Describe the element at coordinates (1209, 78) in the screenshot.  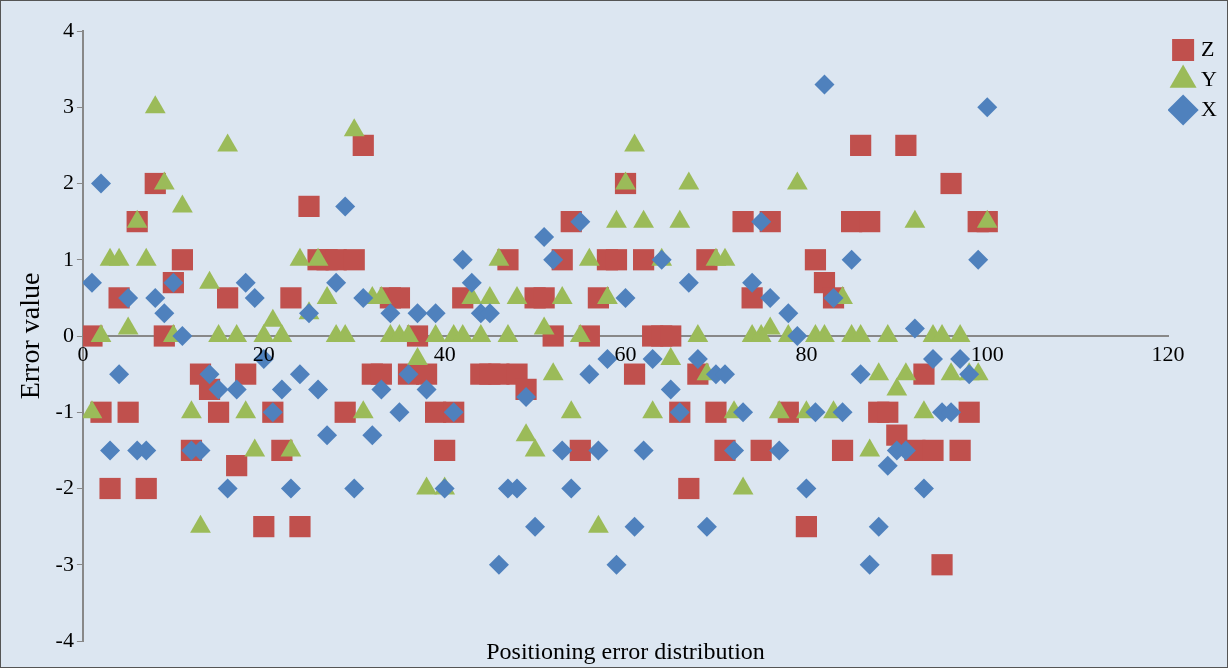
I see `legend-label: Y` at that location.